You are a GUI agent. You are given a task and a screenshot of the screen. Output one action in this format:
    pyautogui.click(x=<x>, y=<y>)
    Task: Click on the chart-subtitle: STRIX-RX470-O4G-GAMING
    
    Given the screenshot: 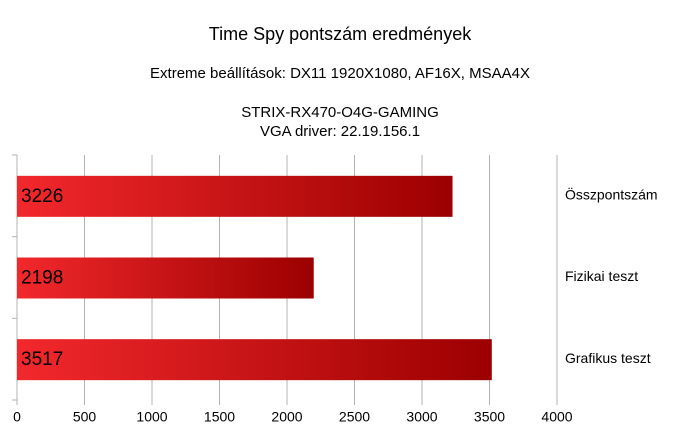 What is the action you would take?
    pyautogui.click(x=340, y=112)
    